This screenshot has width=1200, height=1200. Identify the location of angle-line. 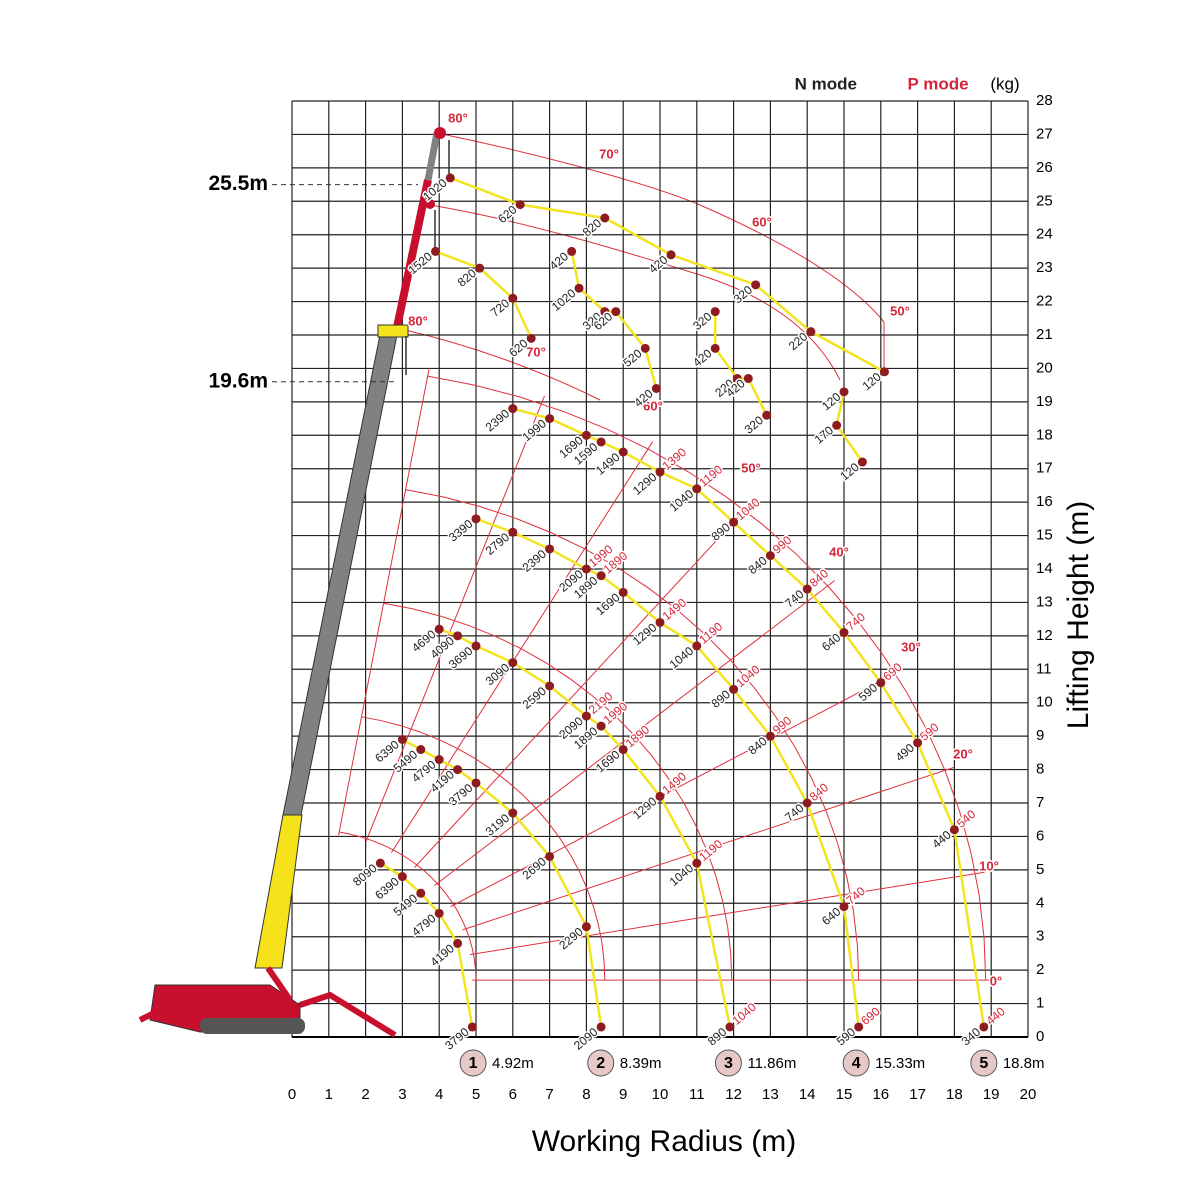
(635, 733).